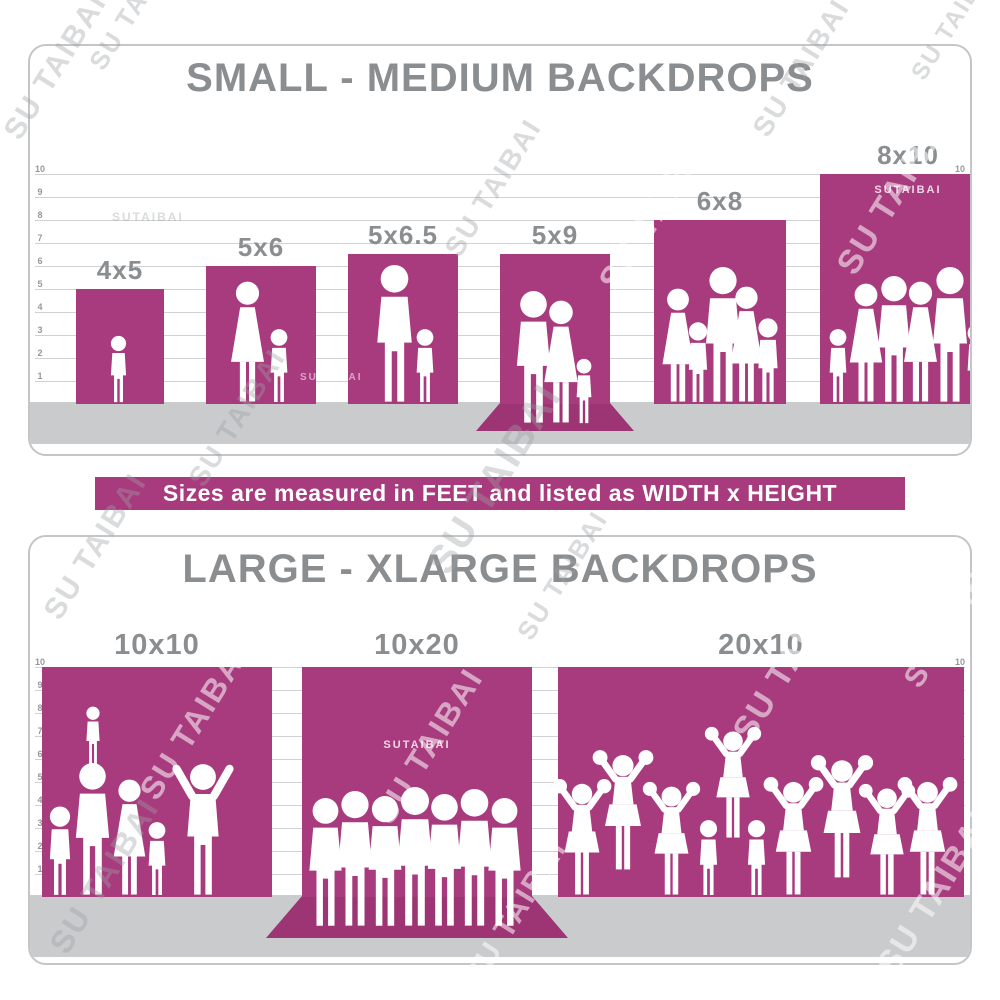  I want to click on backdrop-size-label: 5x9, so click(555, 235).